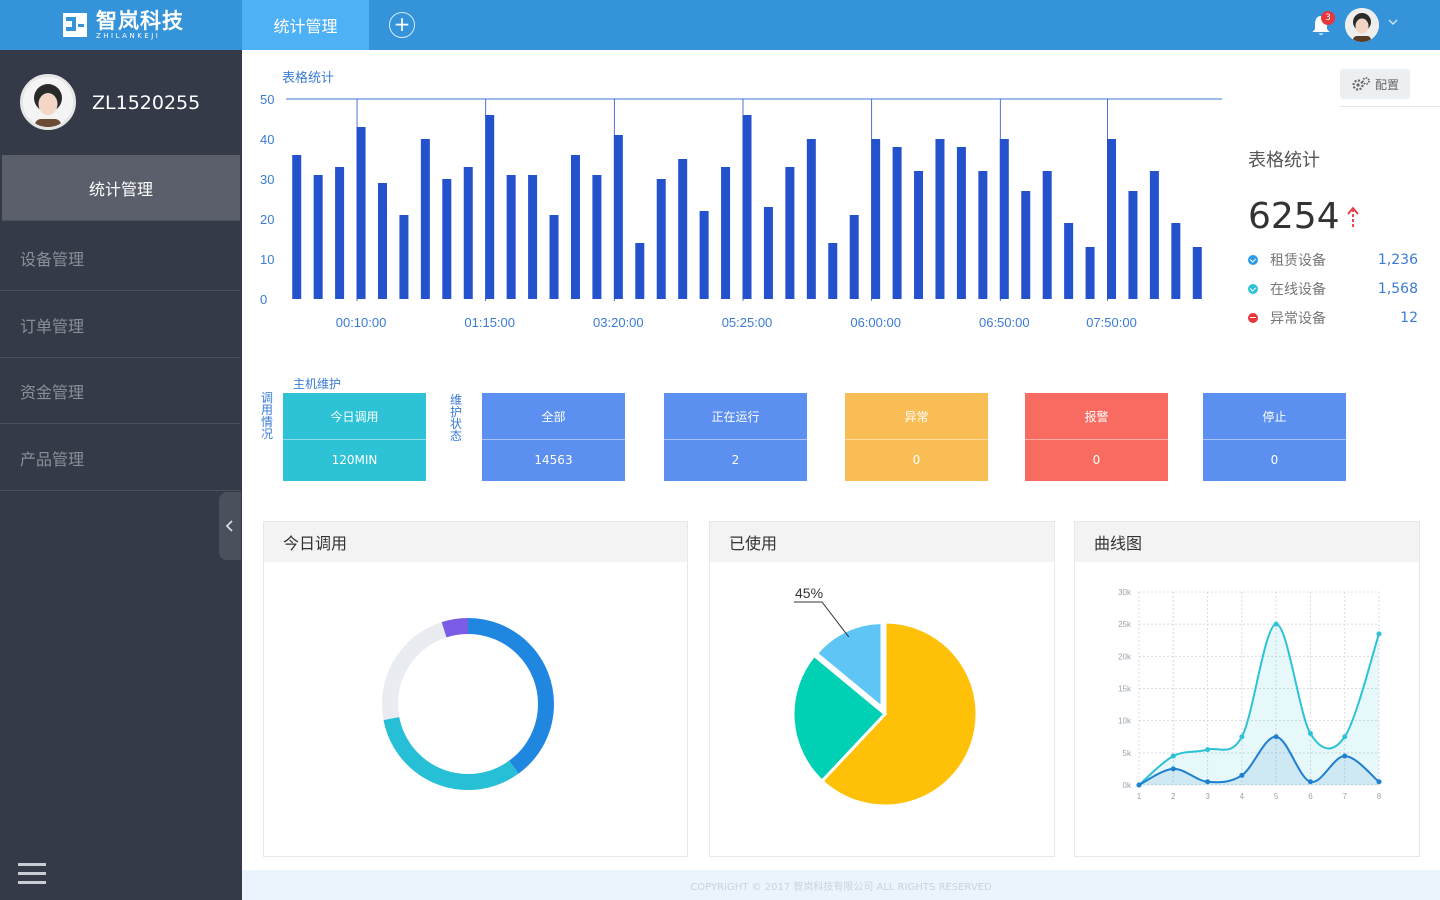  I want to click on logo-subname: ZHILANKEJI, so click(128, 35).